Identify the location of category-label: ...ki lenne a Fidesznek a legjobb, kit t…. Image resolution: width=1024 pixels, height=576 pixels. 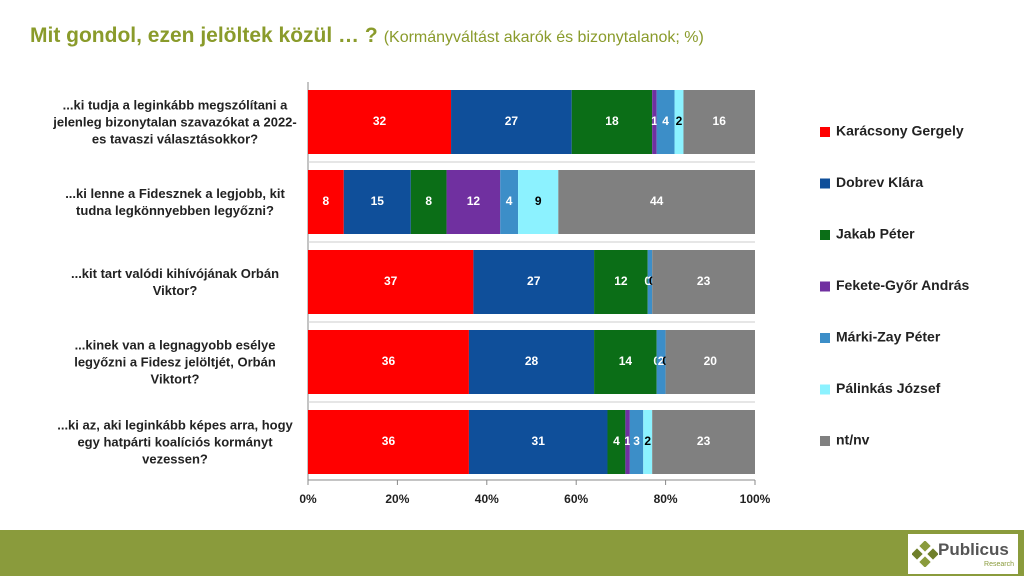
(175, 202).